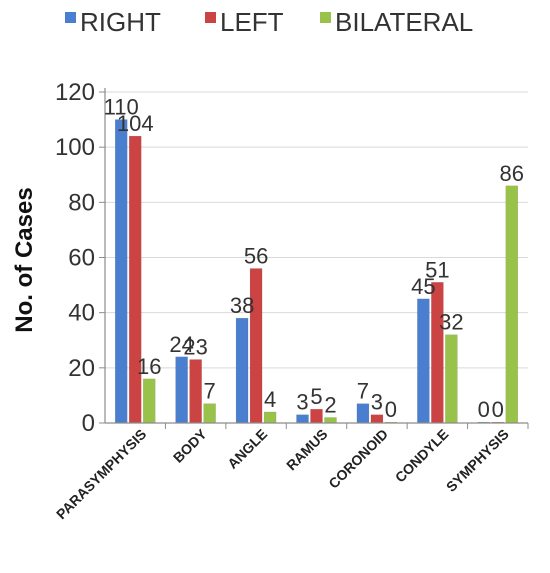  What do you see at coordinates (135, 279) in the screenshot?
I see `bar-left-parasymphysis` at bounding box center [135, 279].